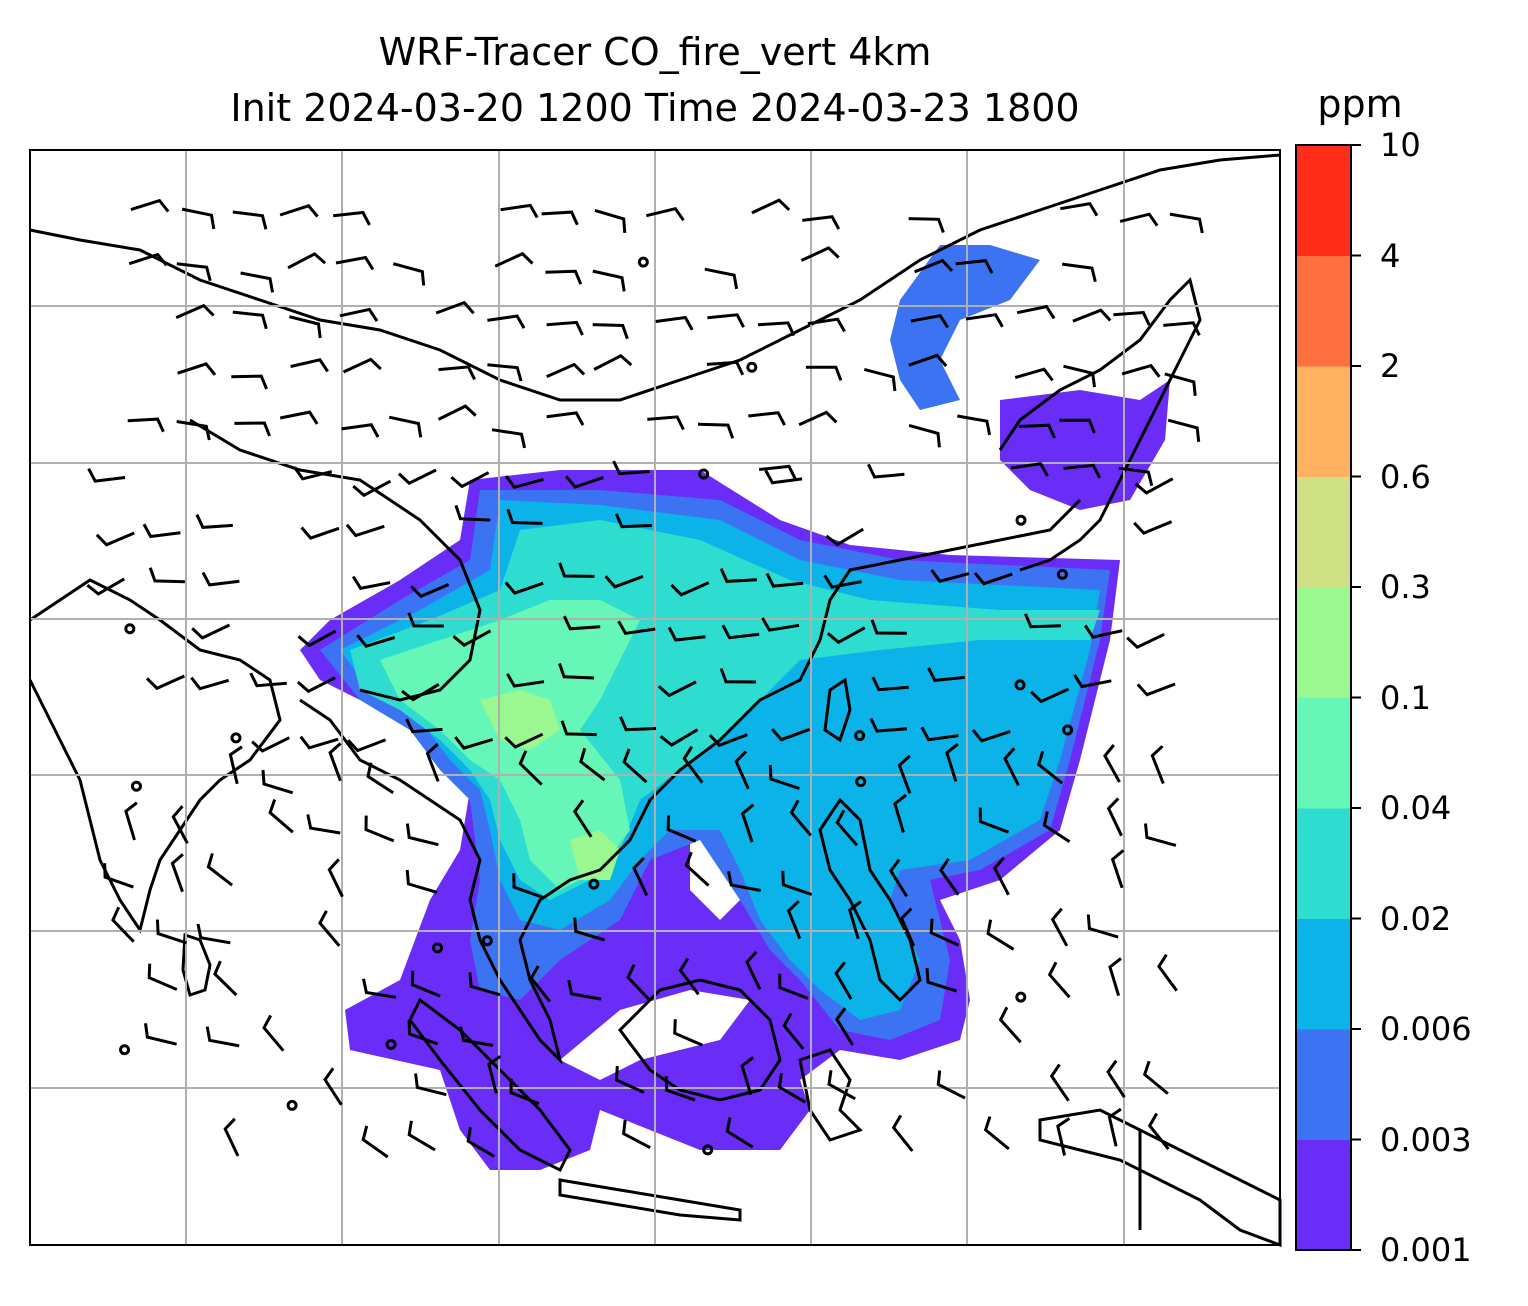 The height and width of the screenshot is (1306, 1528). I want to click on colorbar-tick-label: 2, so click(1390, 366).